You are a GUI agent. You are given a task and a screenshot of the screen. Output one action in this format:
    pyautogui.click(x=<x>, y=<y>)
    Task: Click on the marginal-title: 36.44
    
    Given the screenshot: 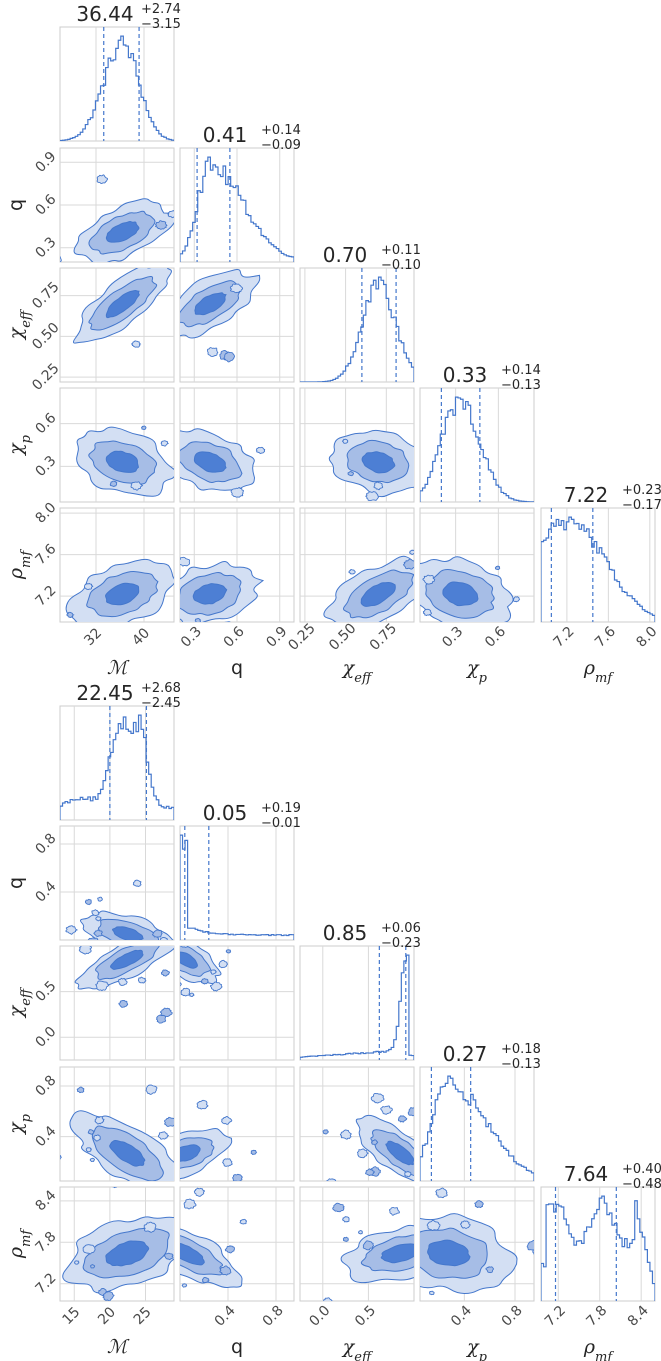 What is the action you would take?
    pyautogui.click(x=104, y=14)
    